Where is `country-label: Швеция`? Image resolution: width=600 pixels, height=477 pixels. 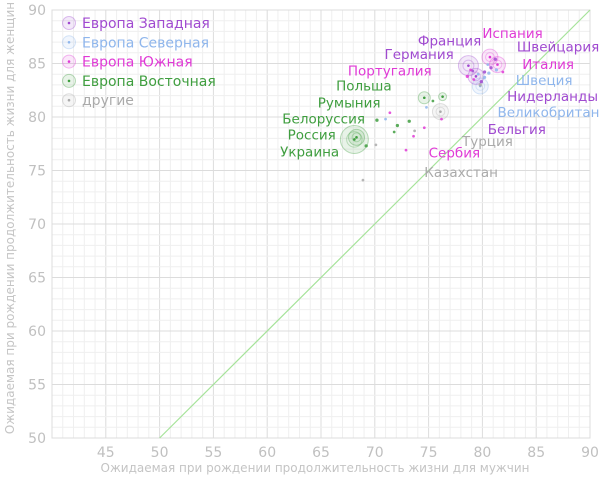 country-label: Швеция is located at coordinates (544, 81).